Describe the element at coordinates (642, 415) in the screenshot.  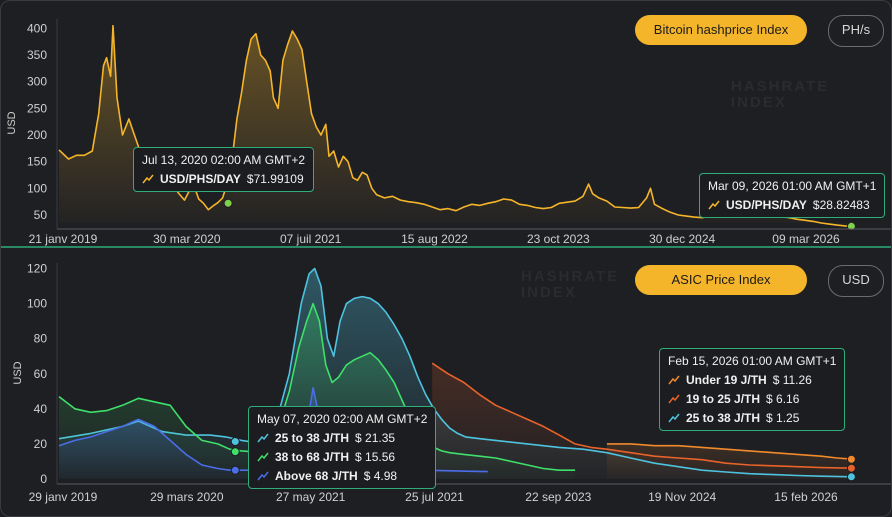
I see `series-line-19to25` at that location.